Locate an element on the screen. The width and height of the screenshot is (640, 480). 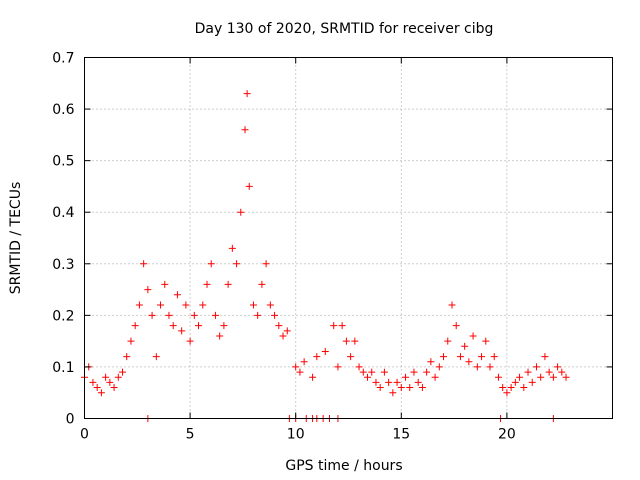
x-tick-label: 0 is located at coordinates (84, 435).